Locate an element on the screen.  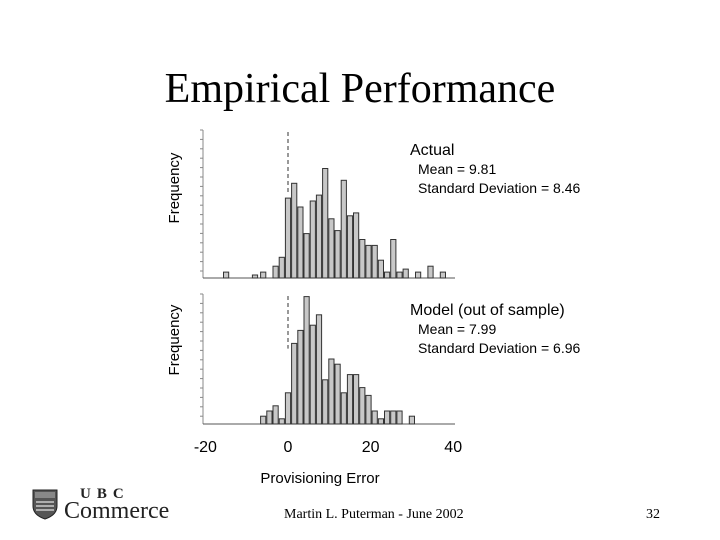
logo-commerce-text: Commerce is located at coordinates (117, 511).